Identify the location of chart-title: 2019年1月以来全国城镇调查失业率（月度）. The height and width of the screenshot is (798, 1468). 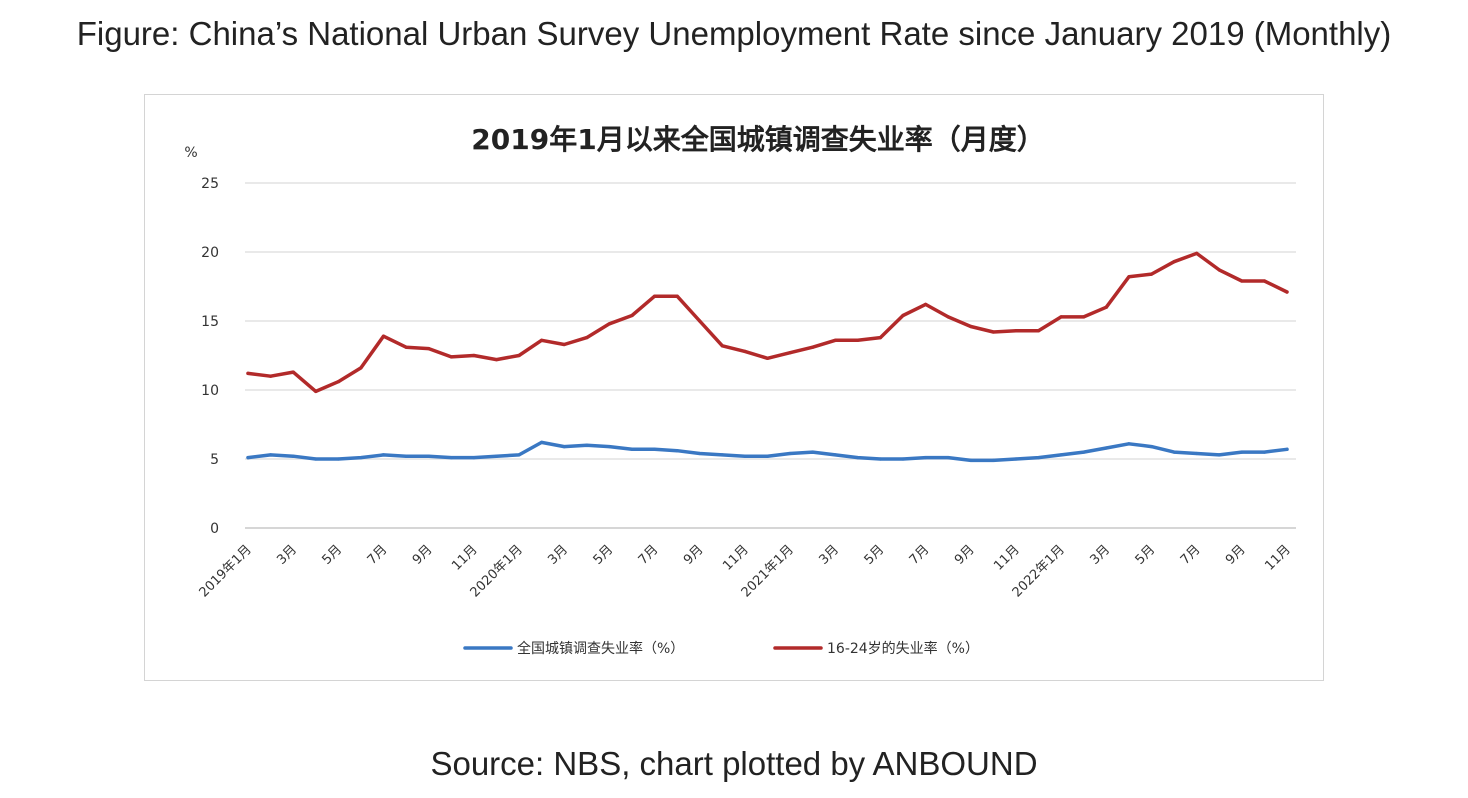
(757, 139).